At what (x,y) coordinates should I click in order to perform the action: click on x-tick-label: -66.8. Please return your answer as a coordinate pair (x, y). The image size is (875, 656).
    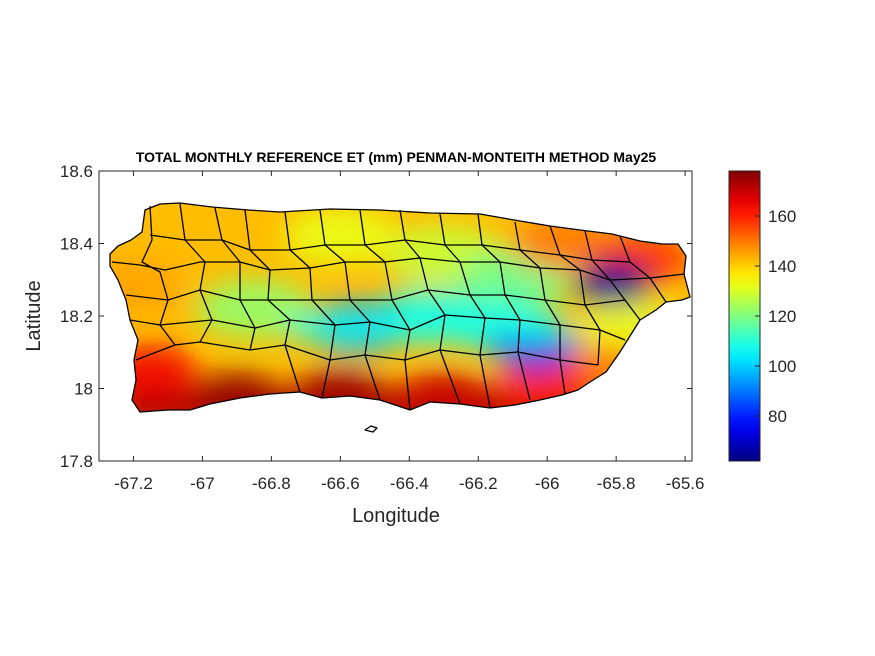
    Looking at the image, I should click on (271, 483).